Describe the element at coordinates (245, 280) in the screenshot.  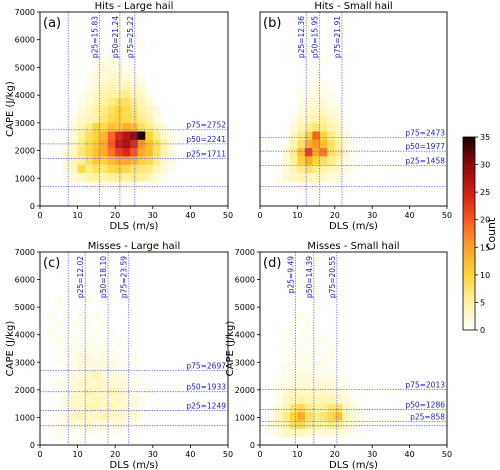
I see `y-tick-label: 6000` at that location.